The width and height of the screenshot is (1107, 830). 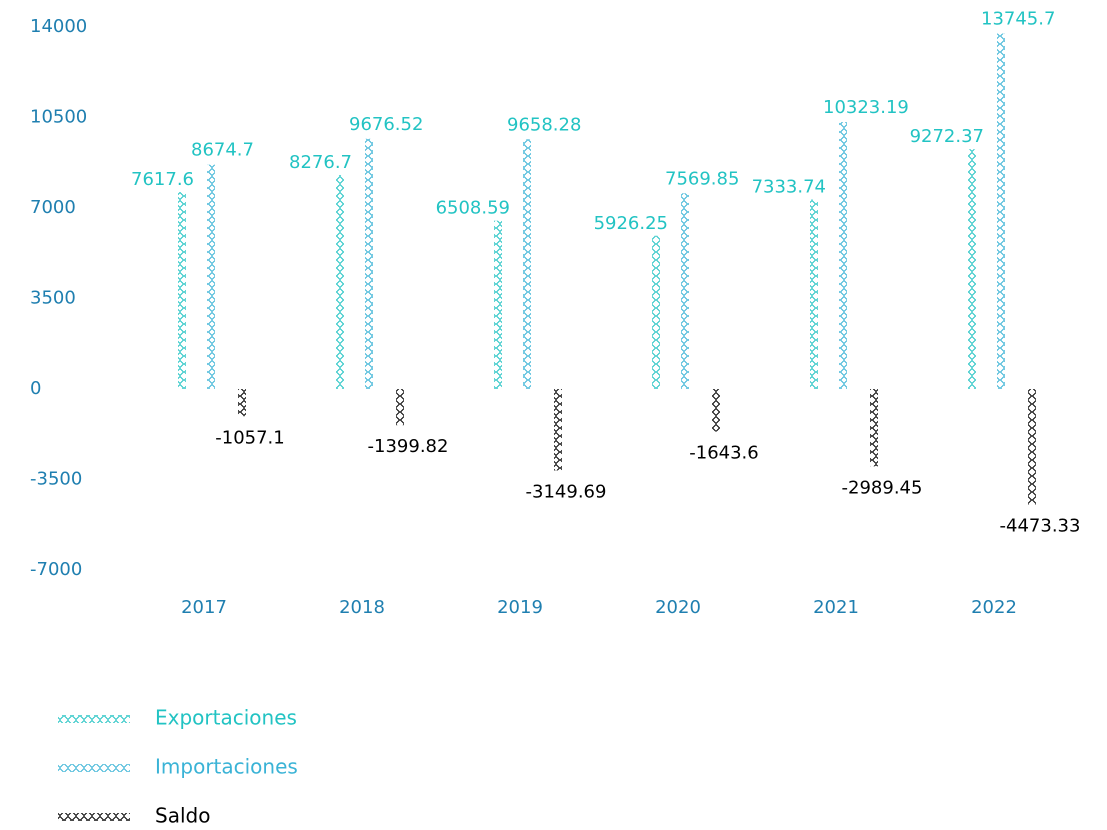 What do you see at coordinates (473, 208) in the screenshot?
I see `data-label: 6508.59` at bounding box center [473, 208].